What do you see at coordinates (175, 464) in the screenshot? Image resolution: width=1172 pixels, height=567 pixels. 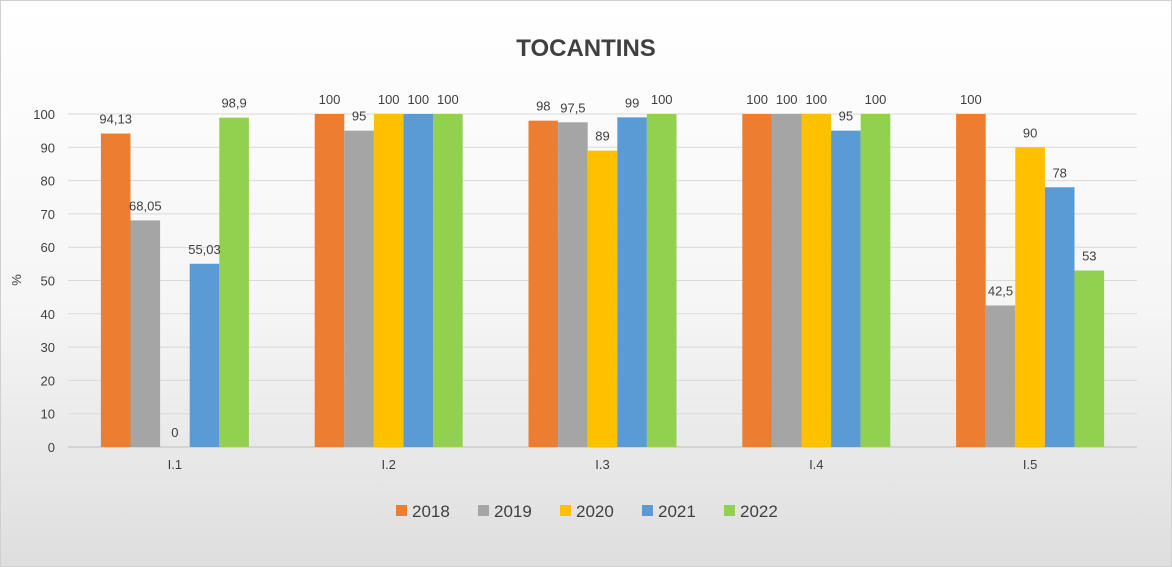 I see `x-tick-label: I.1` at bounding box center [175, 464].